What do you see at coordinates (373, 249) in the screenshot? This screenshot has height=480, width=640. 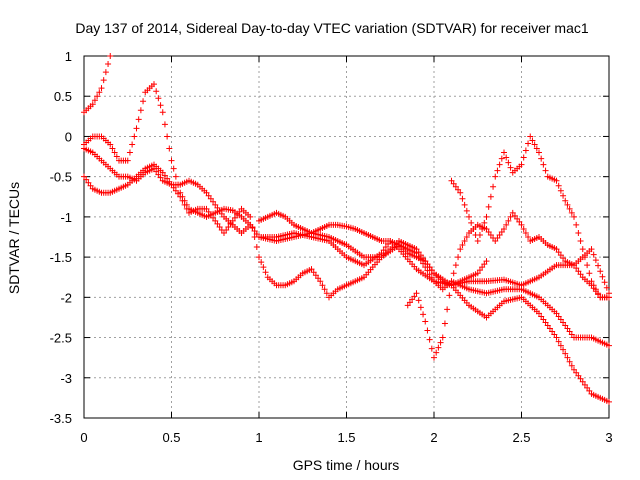 I see `series-sat-e` at bounding box center [373, 249].